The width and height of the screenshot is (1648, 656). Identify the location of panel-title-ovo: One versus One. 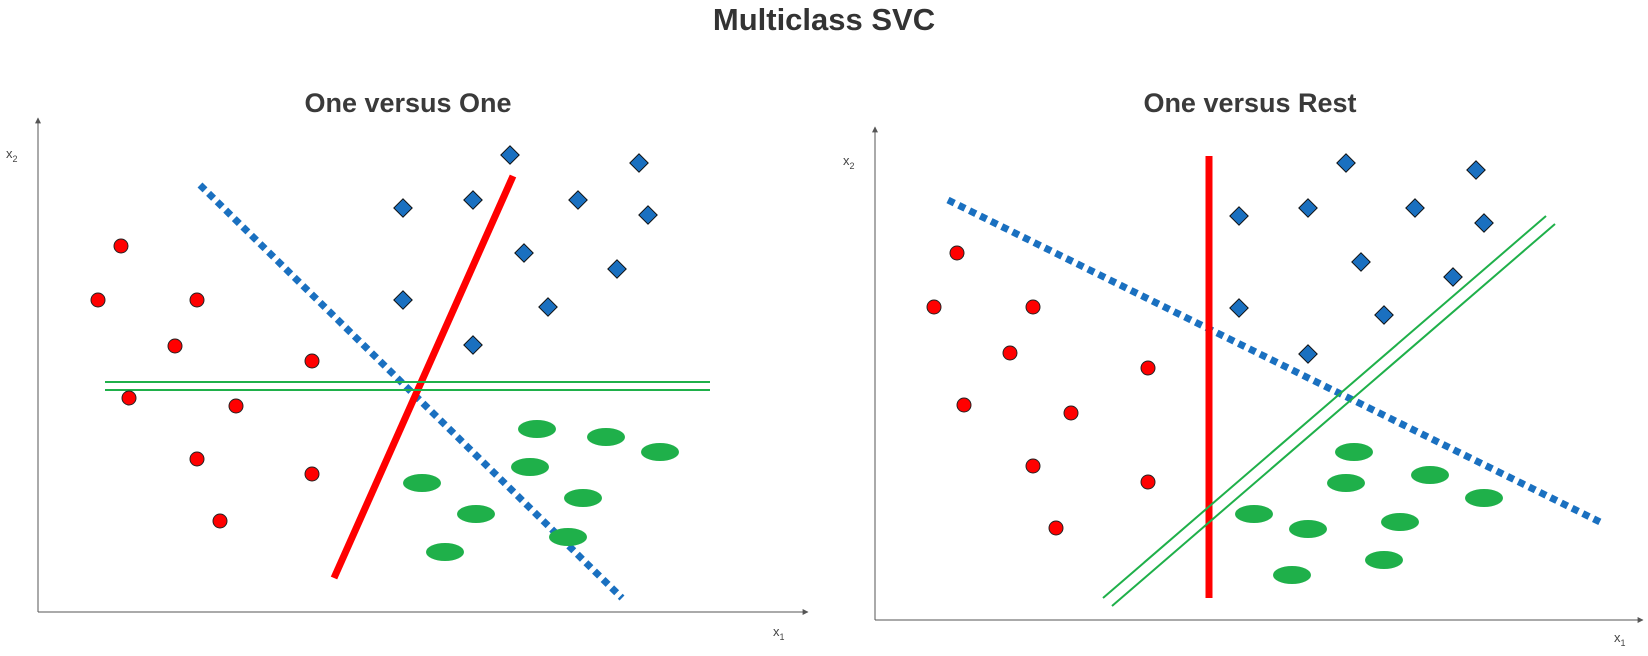
(407, 103).